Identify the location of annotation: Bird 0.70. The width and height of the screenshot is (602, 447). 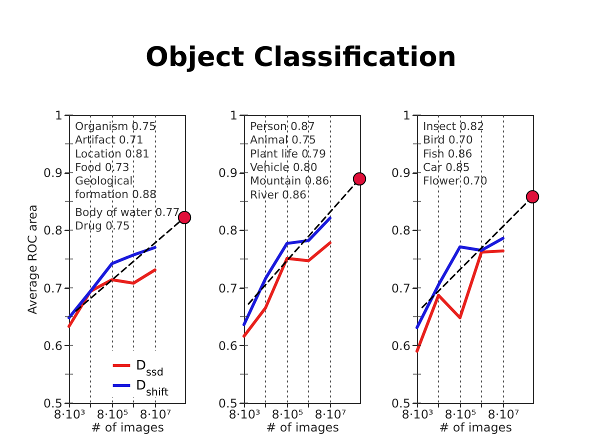
(448, 140).